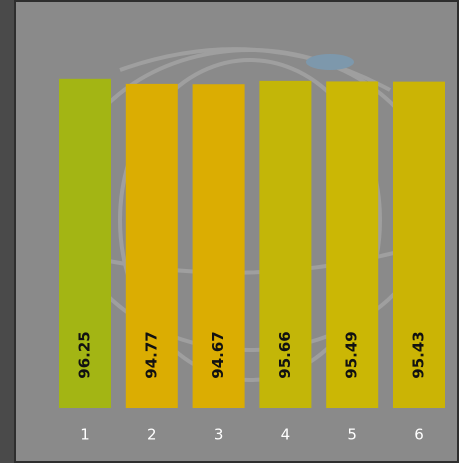  Describe the element at coordinates (352, 354) in the screenshot. I see `value-label: 95.49` at that location.